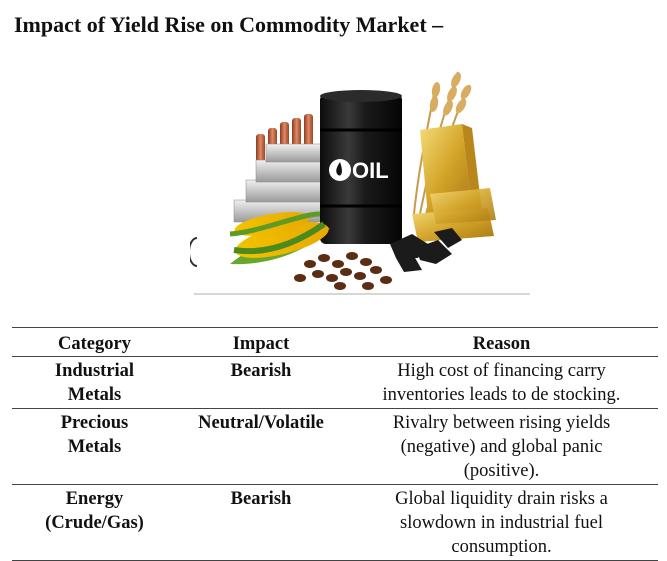  Describe the element at coordinates (94, 344) in the screenshot. I see `column-header-category: Category` at that location.